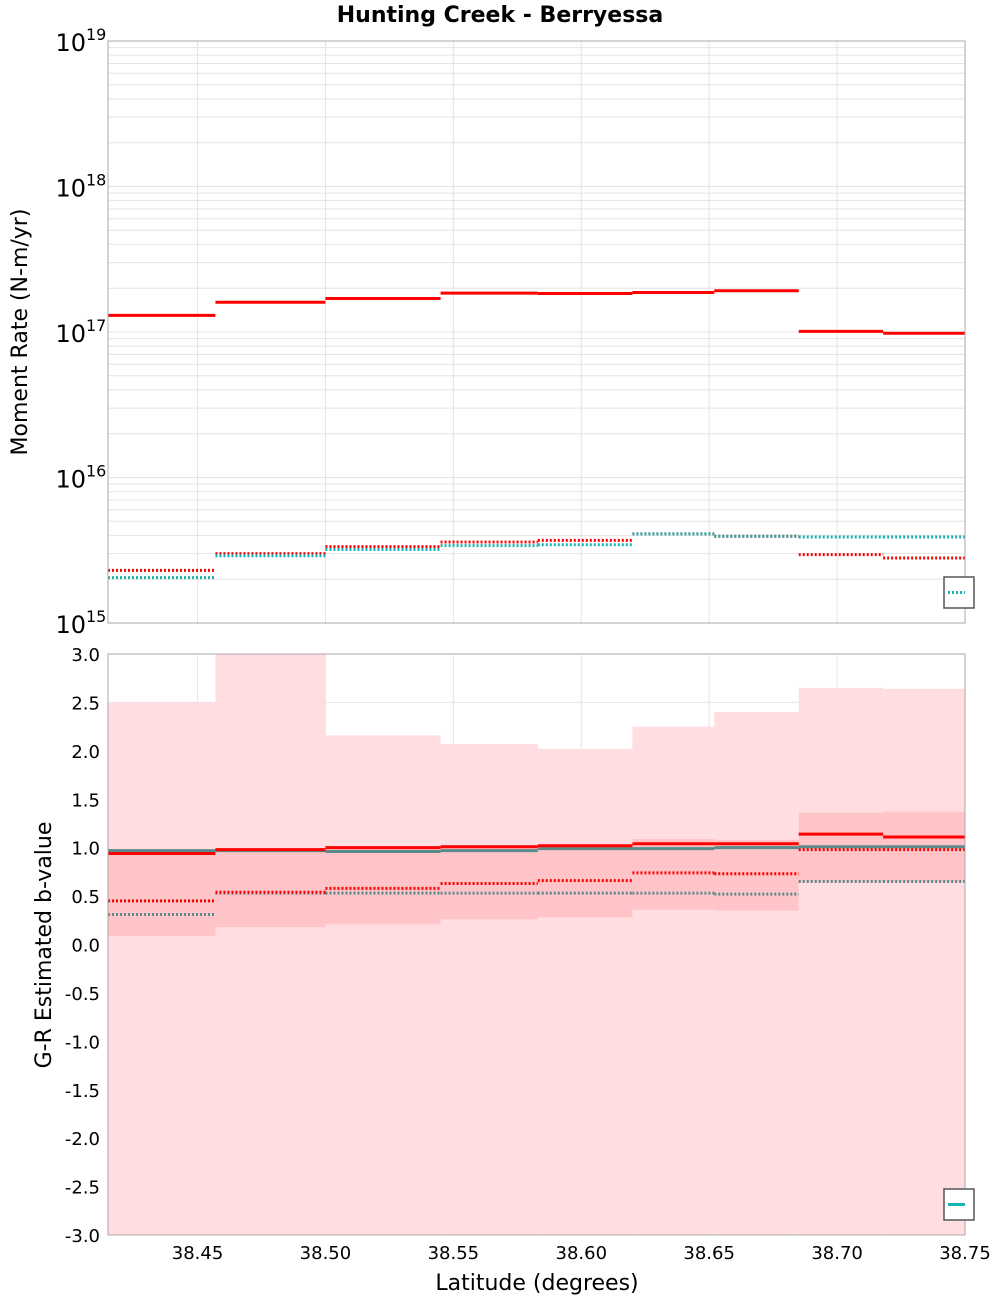 This screenshot has width=1000, height=1300. I want to click on bvalue-y-tick-label: 2.0, so click(85, 752).